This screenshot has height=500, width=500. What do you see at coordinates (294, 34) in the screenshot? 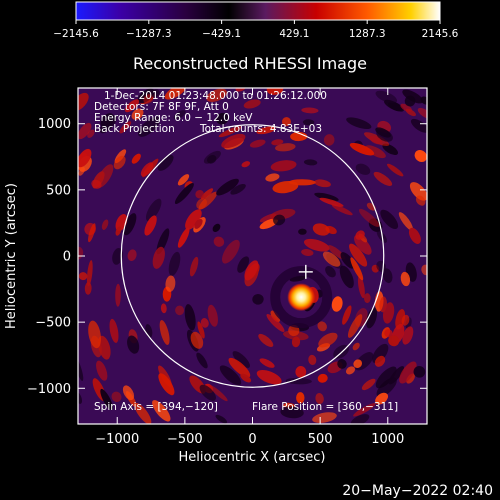
I see `colorbar-tick-label: 429.1` at bounding box center [294, 34].